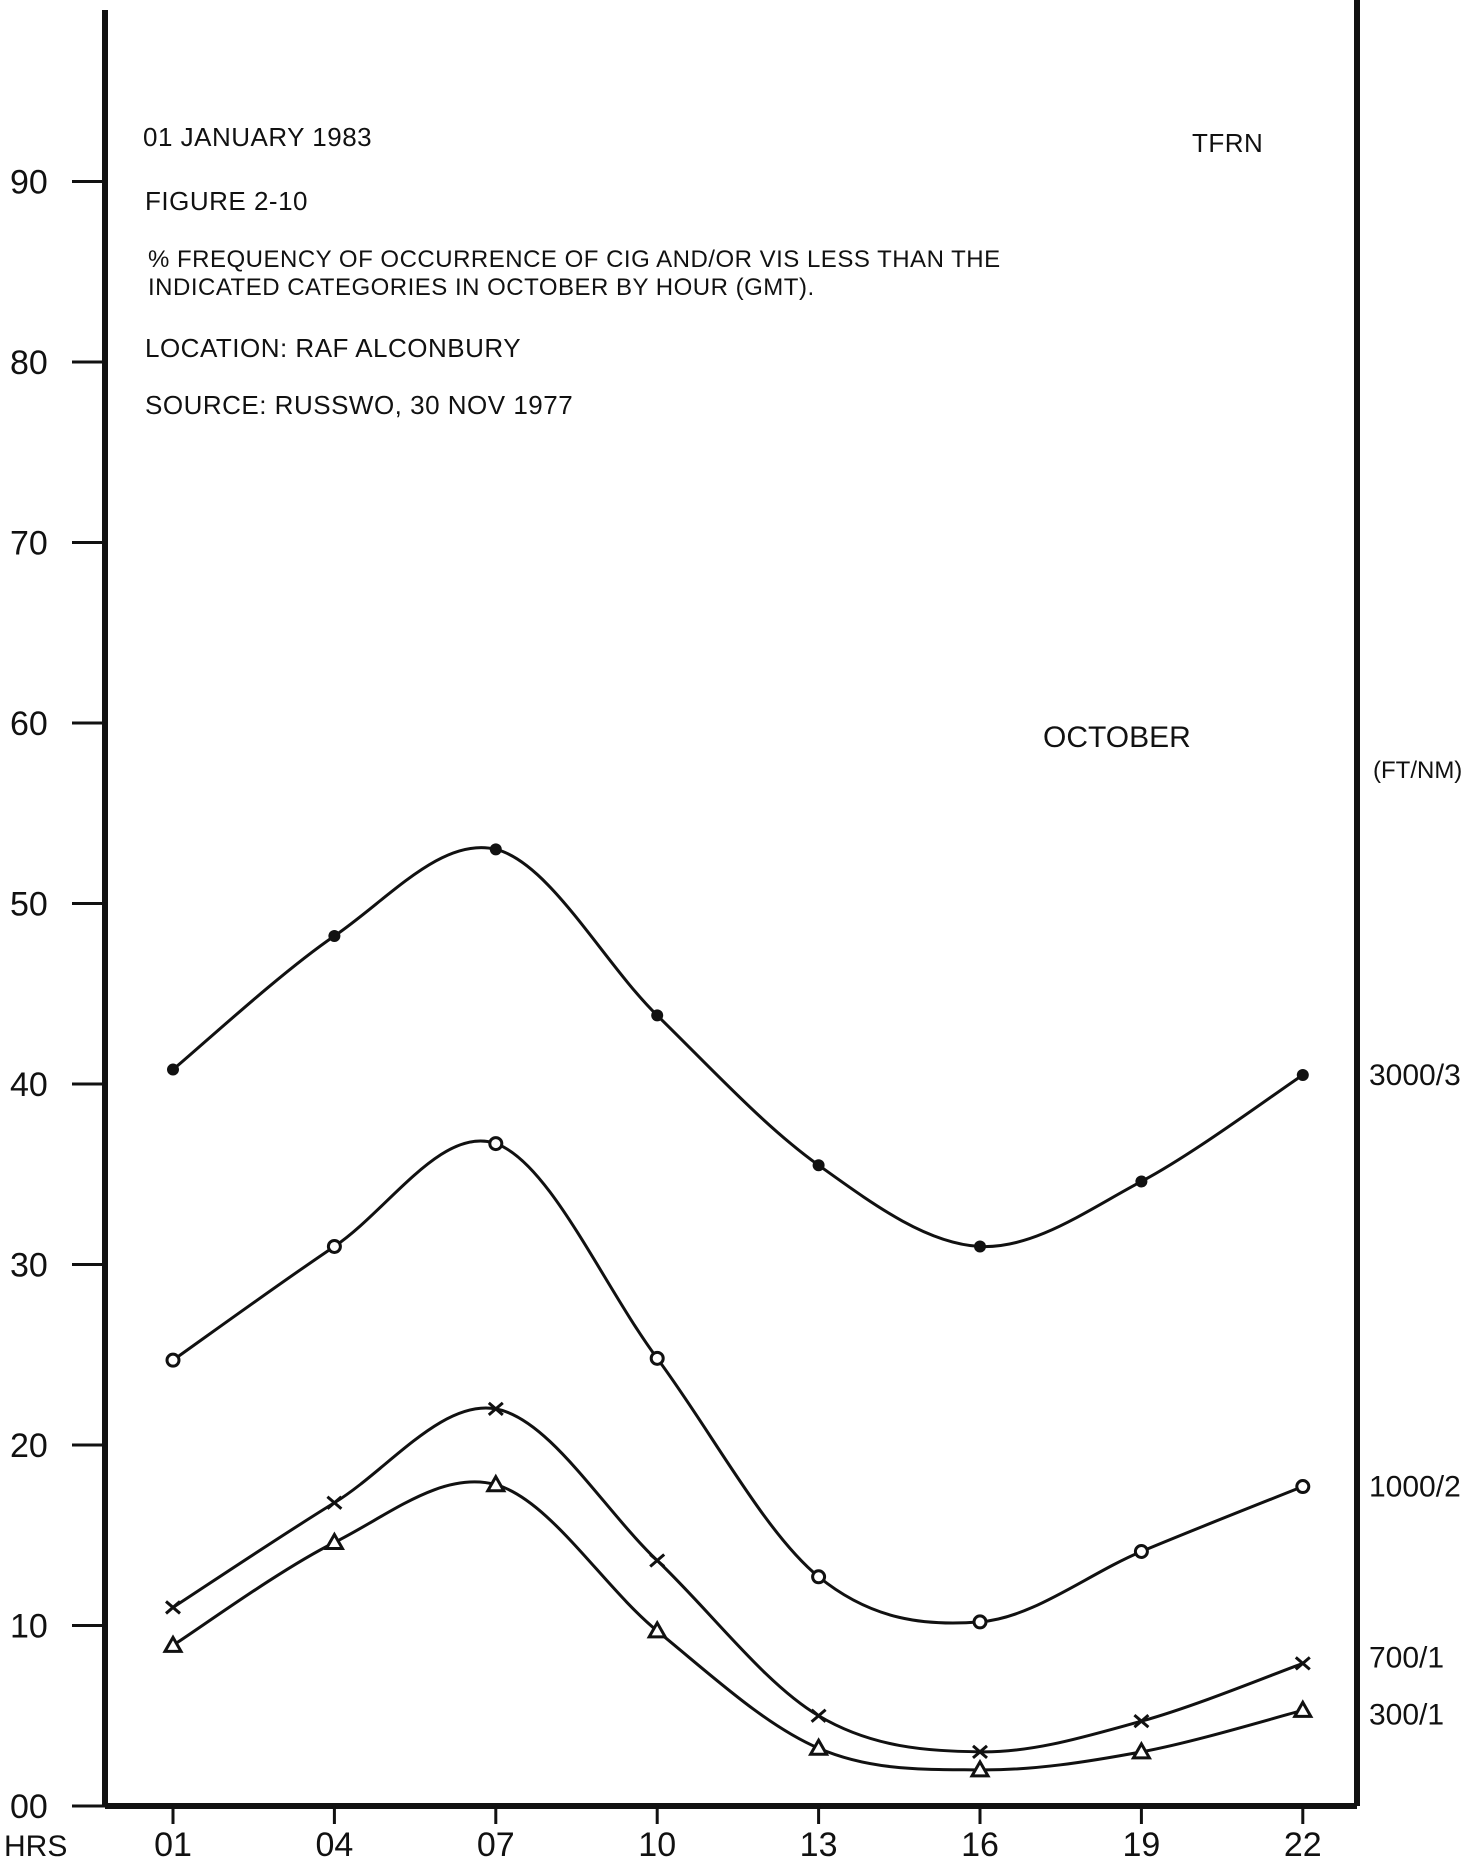  What do you see at coordinates (1117, 737) in the screenshot?
I see `chart-title: OCTOBER` at bounding box center [1117, 737].